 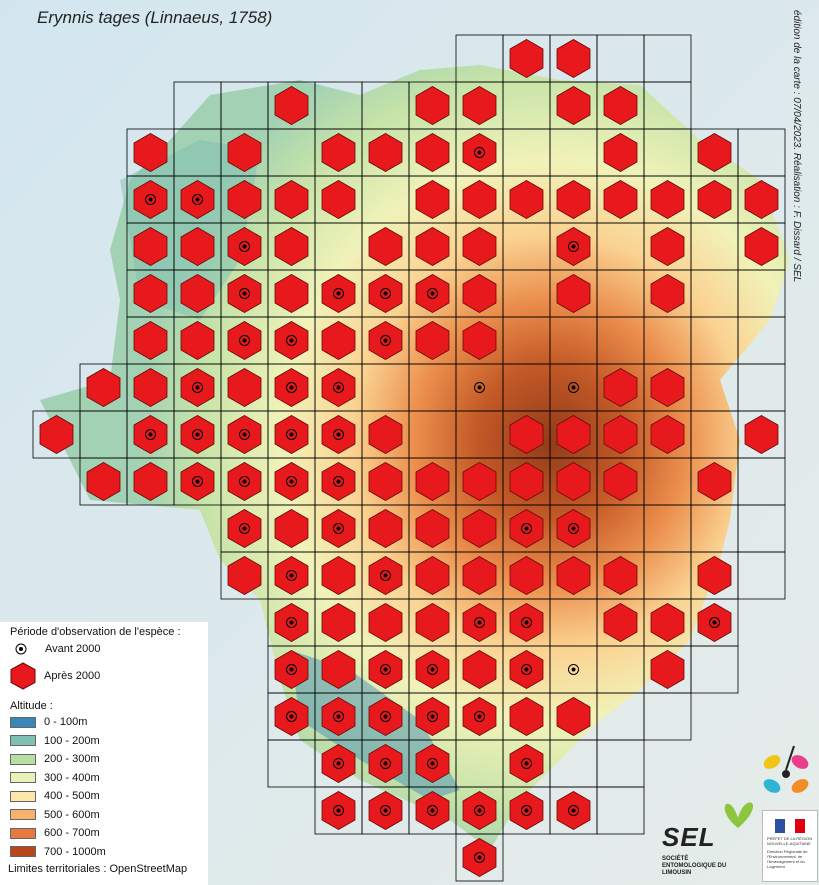 I want to click on altitude-class-row: 200 - 300m, so click(x=55, y=759).